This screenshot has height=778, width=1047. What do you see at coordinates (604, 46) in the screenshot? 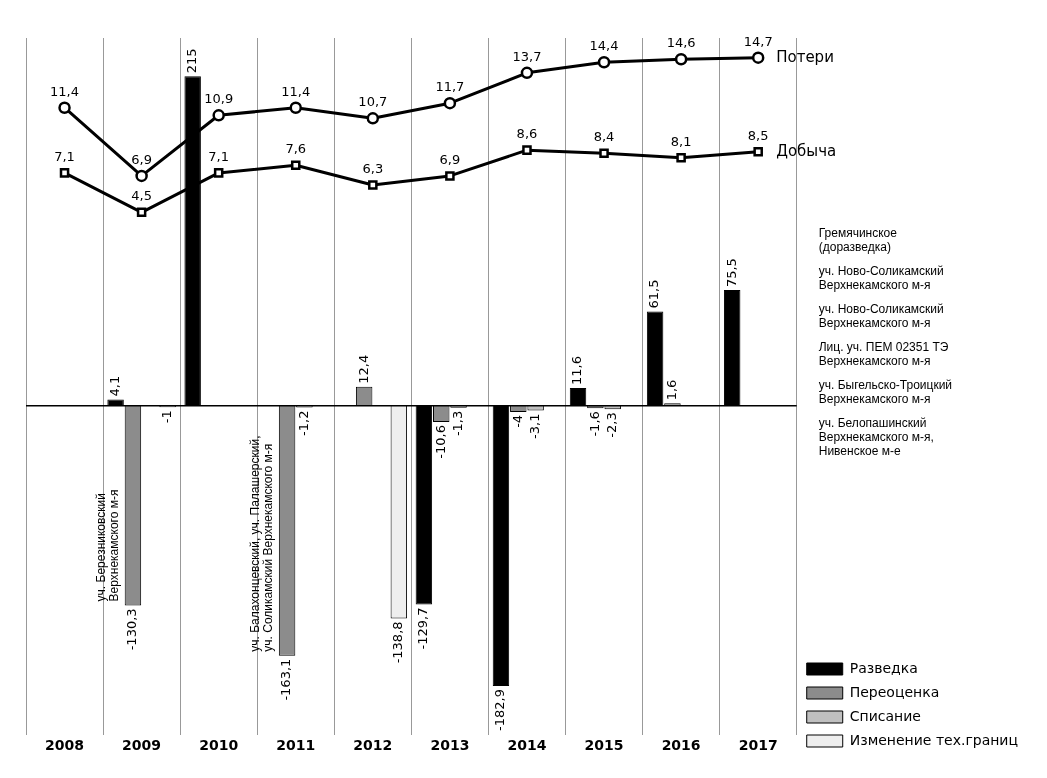
I see `data-label: 14,4` at bounding box center [604, 46].